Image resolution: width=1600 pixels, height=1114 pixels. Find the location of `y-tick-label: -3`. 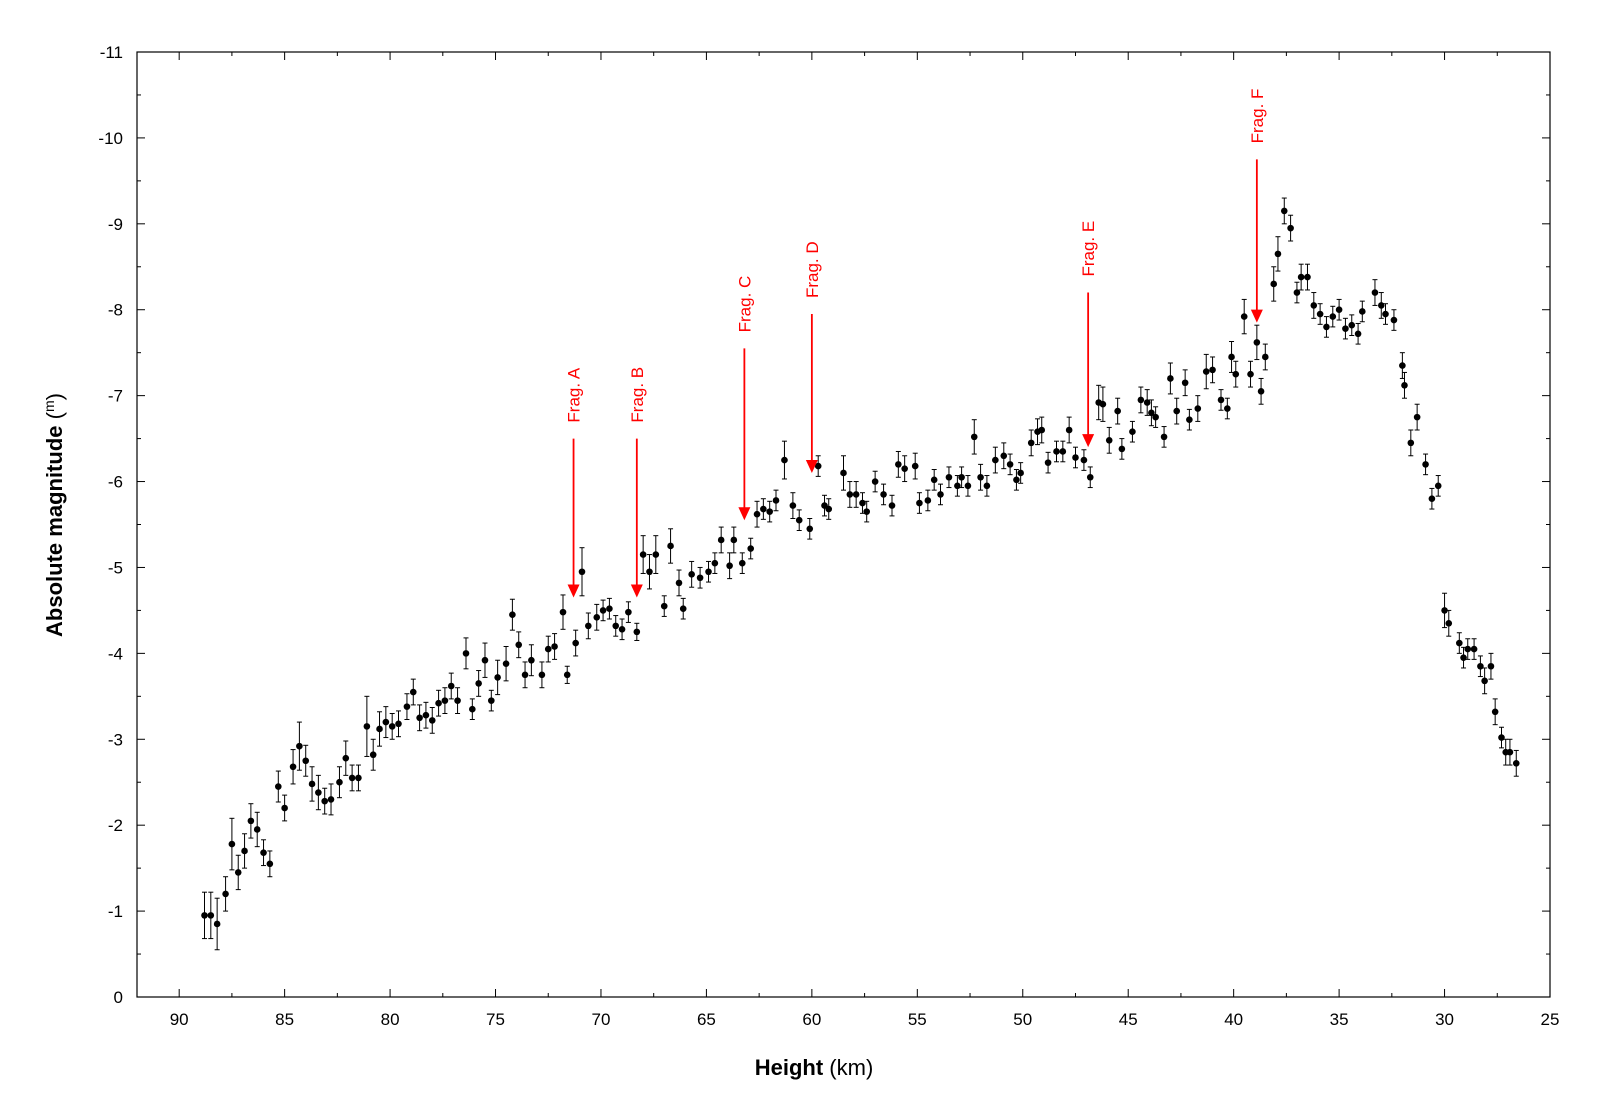

y-tick-label: -3 is located at coordinates (115, 739).